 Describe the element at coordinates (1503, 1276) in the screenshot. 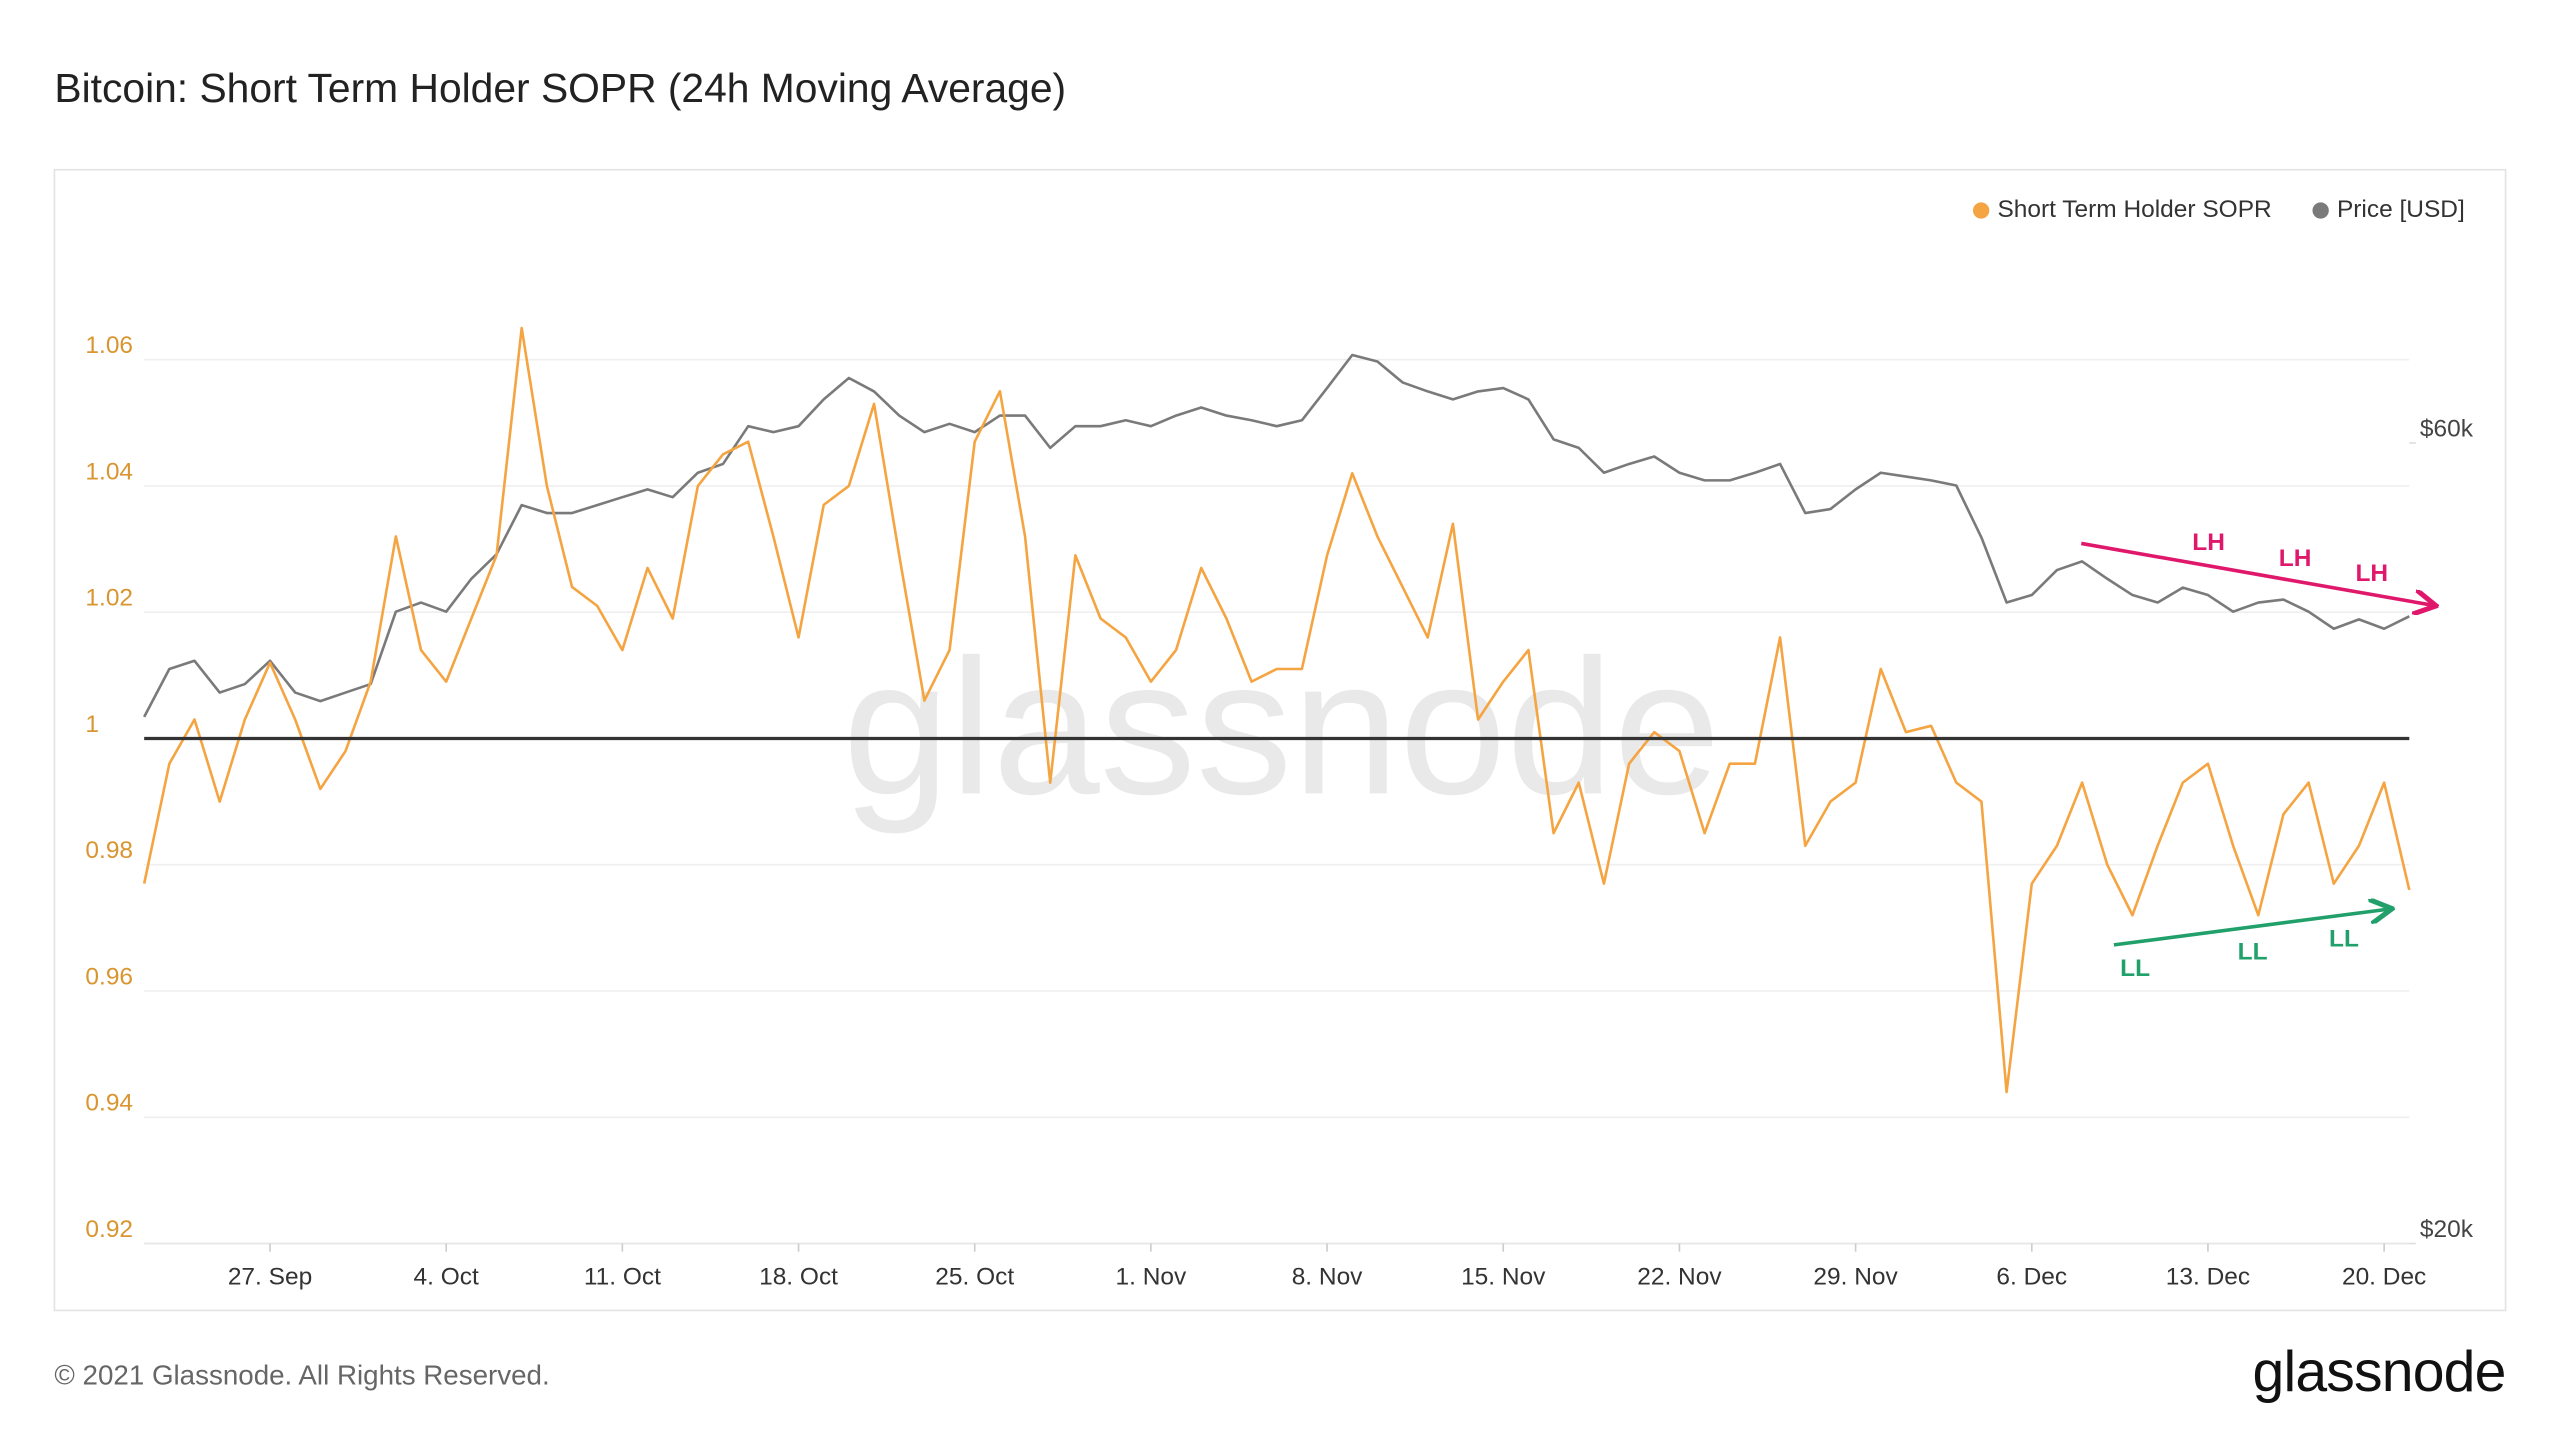

I see `x-tick-label: 15. Nov` at that location.